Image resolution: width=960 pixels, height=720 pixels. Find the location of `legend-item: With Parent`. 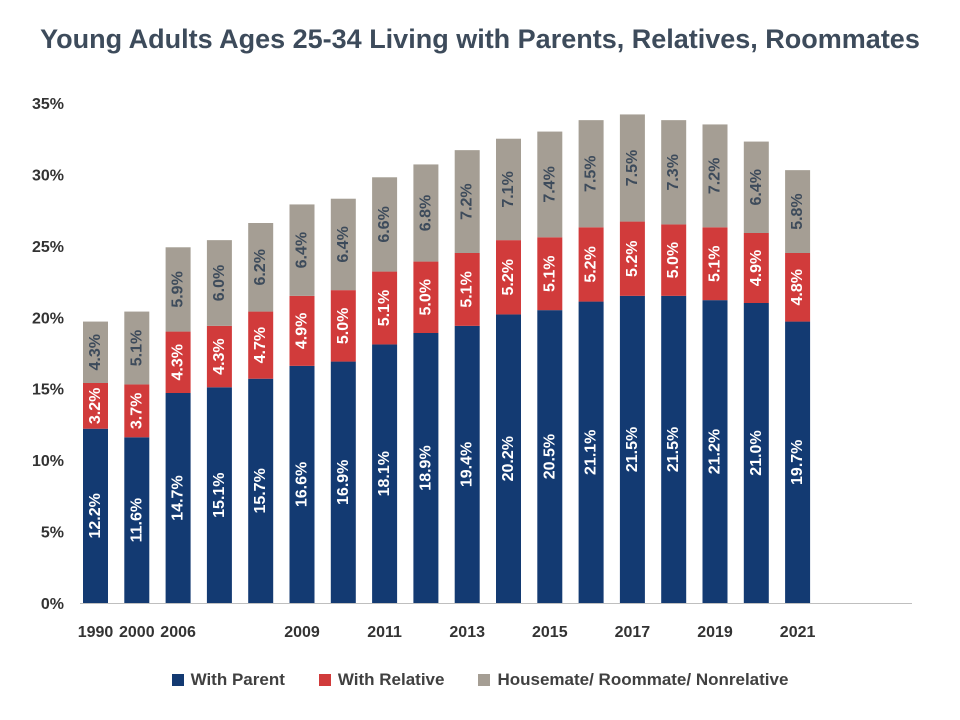

legend-item: With Parent is located at coordinates (228, 680).